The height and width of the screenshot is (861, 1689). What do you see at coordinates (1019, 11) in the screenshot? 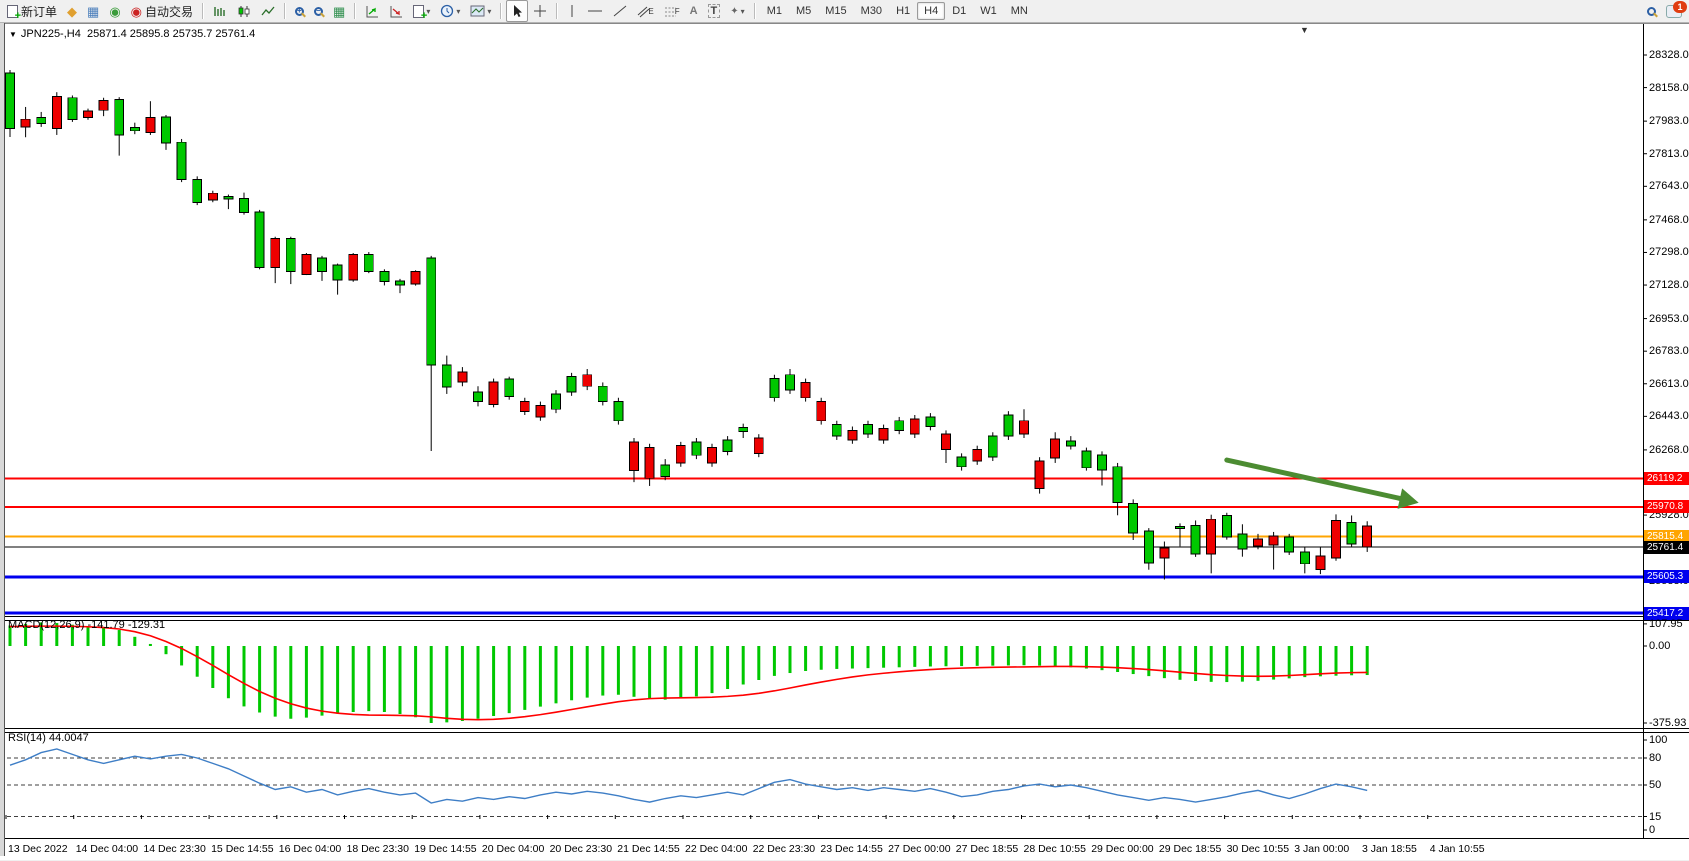
I see `tf-mn-button: MN` at bounding box center [1019, 11].